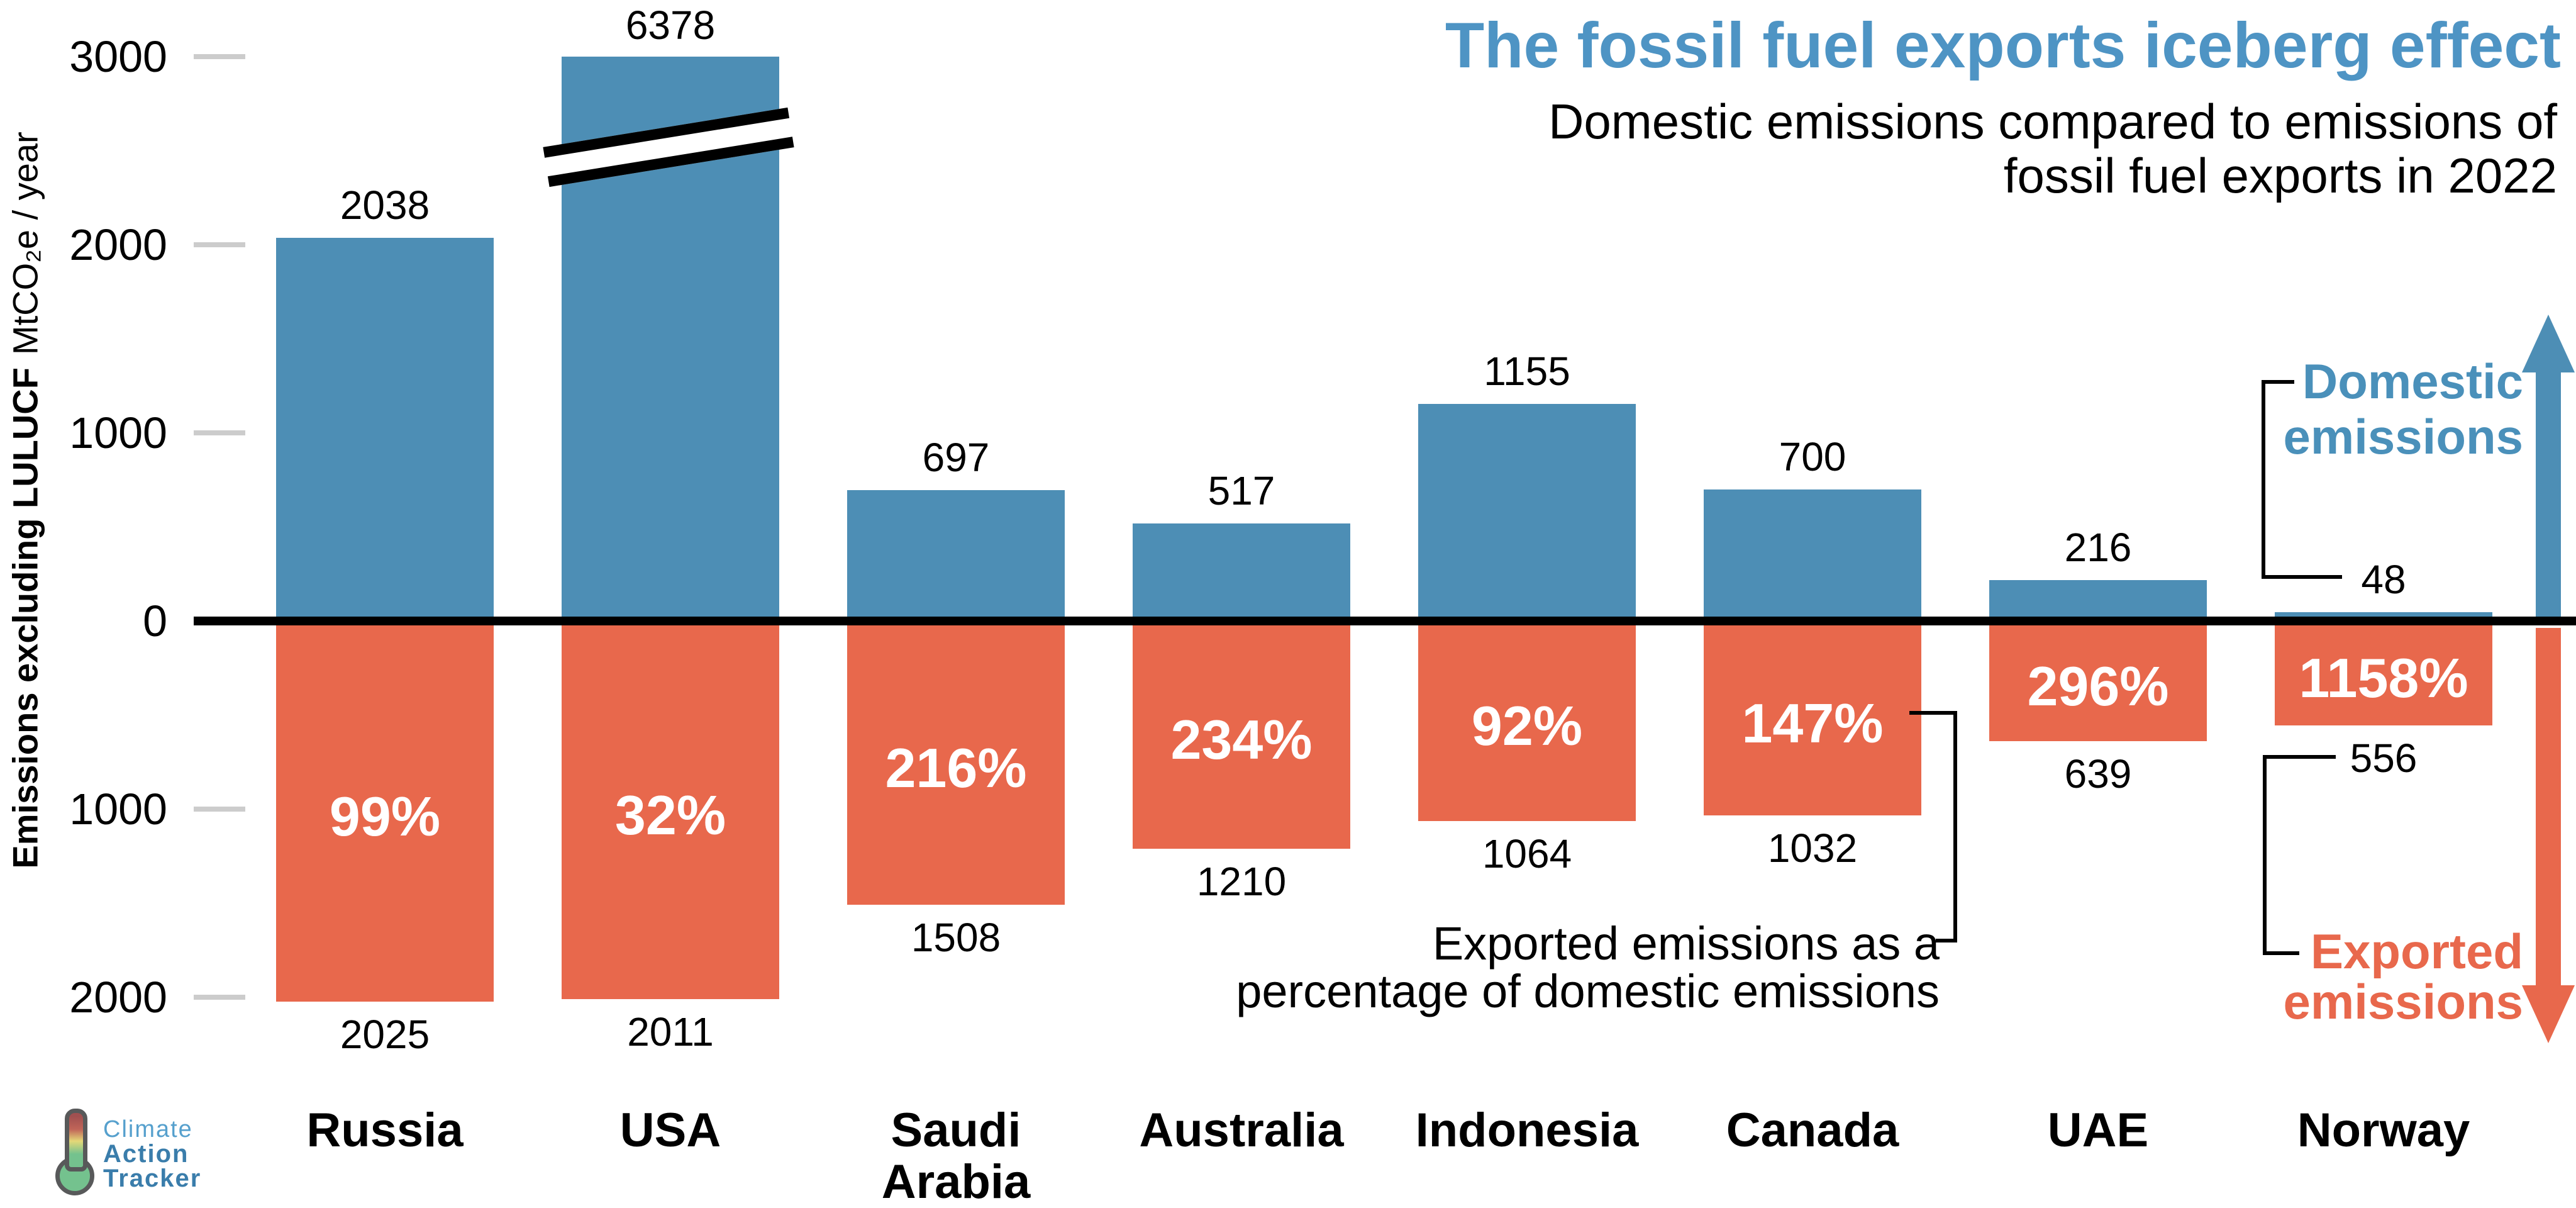 The height and width of the screenshot is (1208, 2576). What do you see at coordinates (118, 56) in the screenshot?
I see `y-tick-label: 3000` at bounding box center [118, 56].